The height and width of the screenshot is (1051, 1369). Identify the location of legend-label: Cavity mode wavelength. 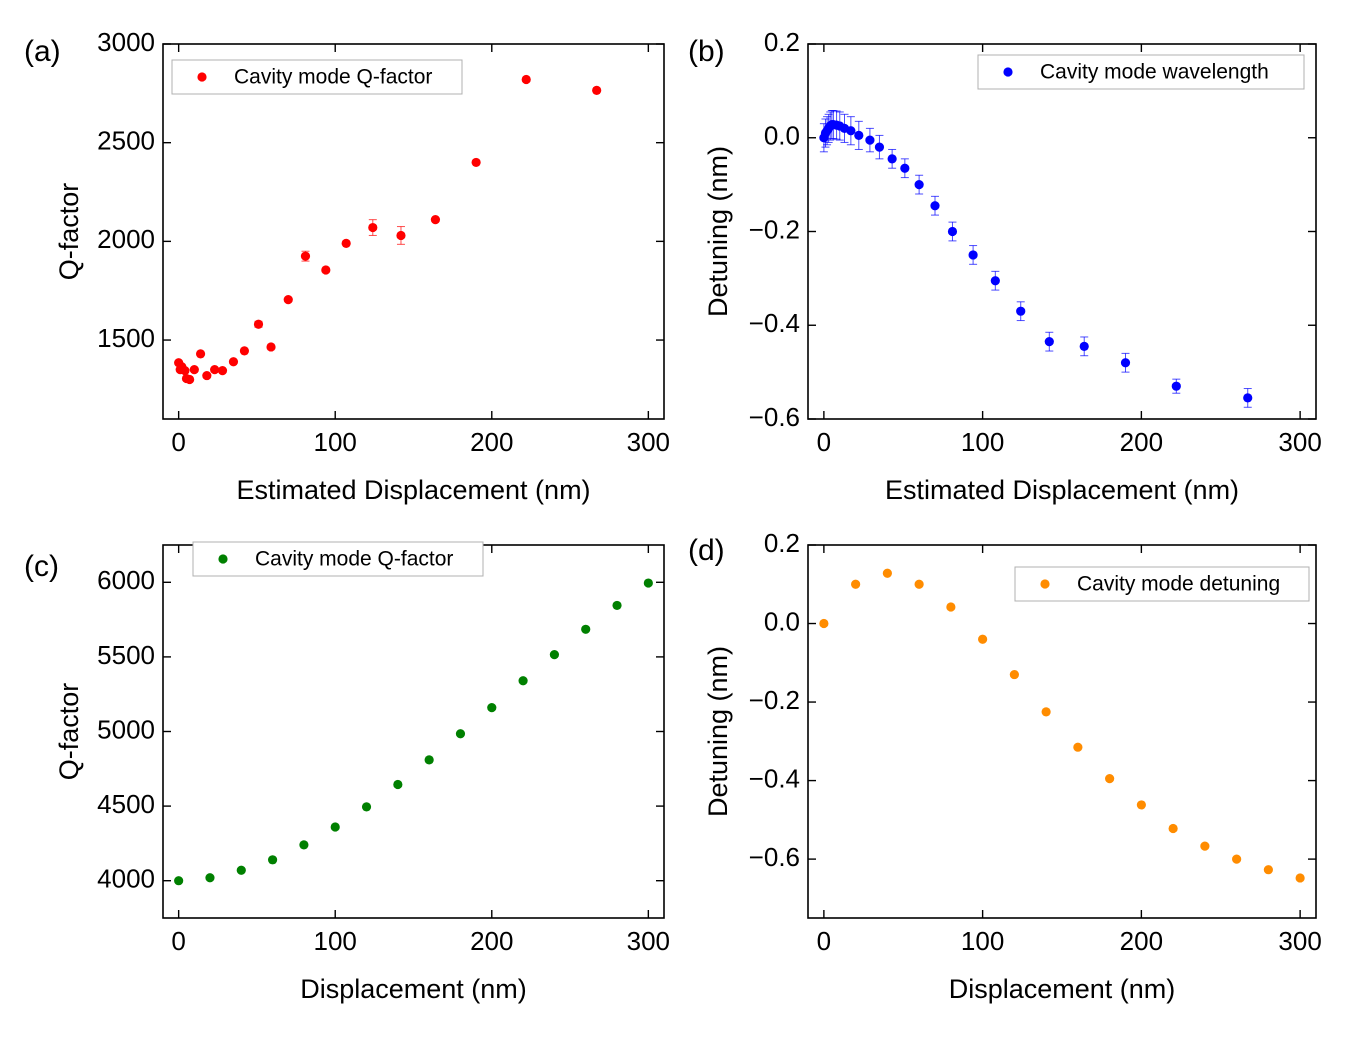
(1154, 72).